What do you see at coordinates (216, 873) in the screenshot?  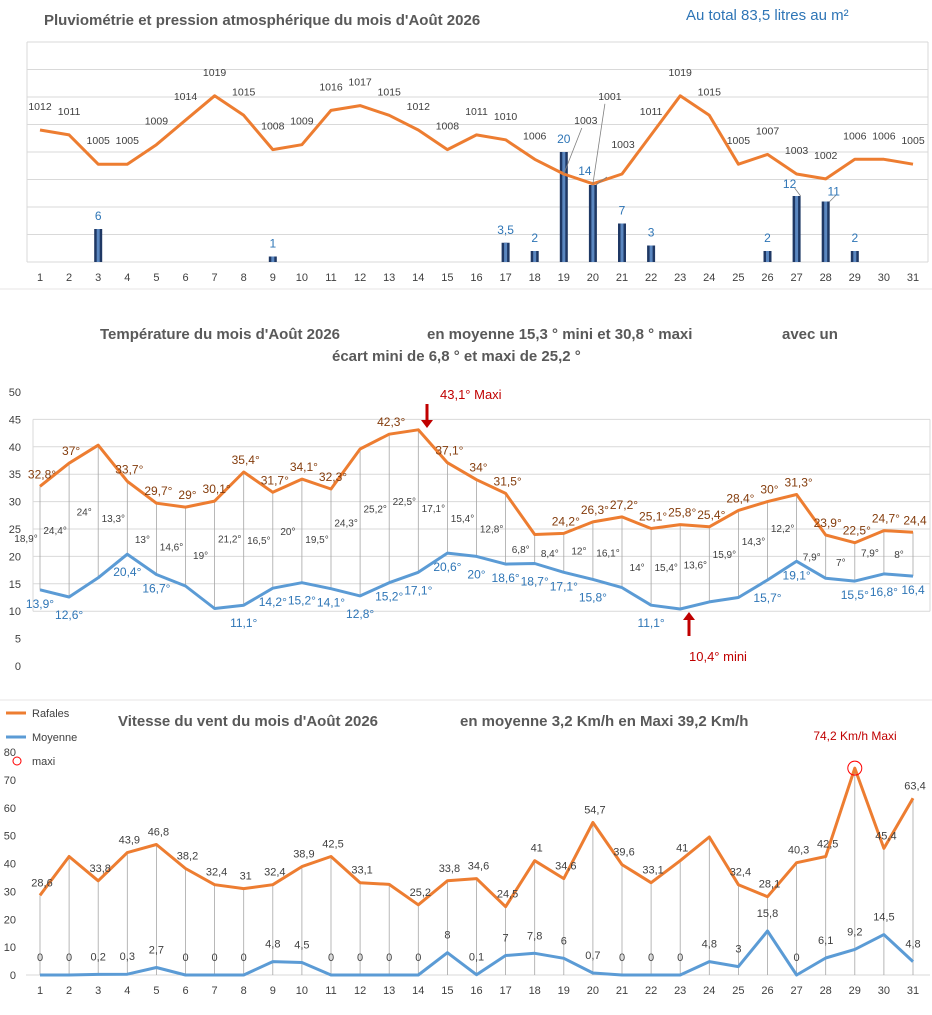 I see `wind-gust-label: 32,4` at bounding box center [216, 873].